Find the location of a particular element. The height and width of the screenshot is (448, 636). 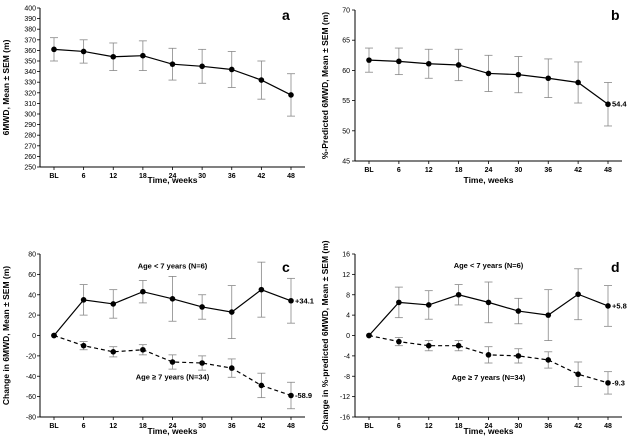

y-tick-label: 40 is located at coordinates (32, 295).